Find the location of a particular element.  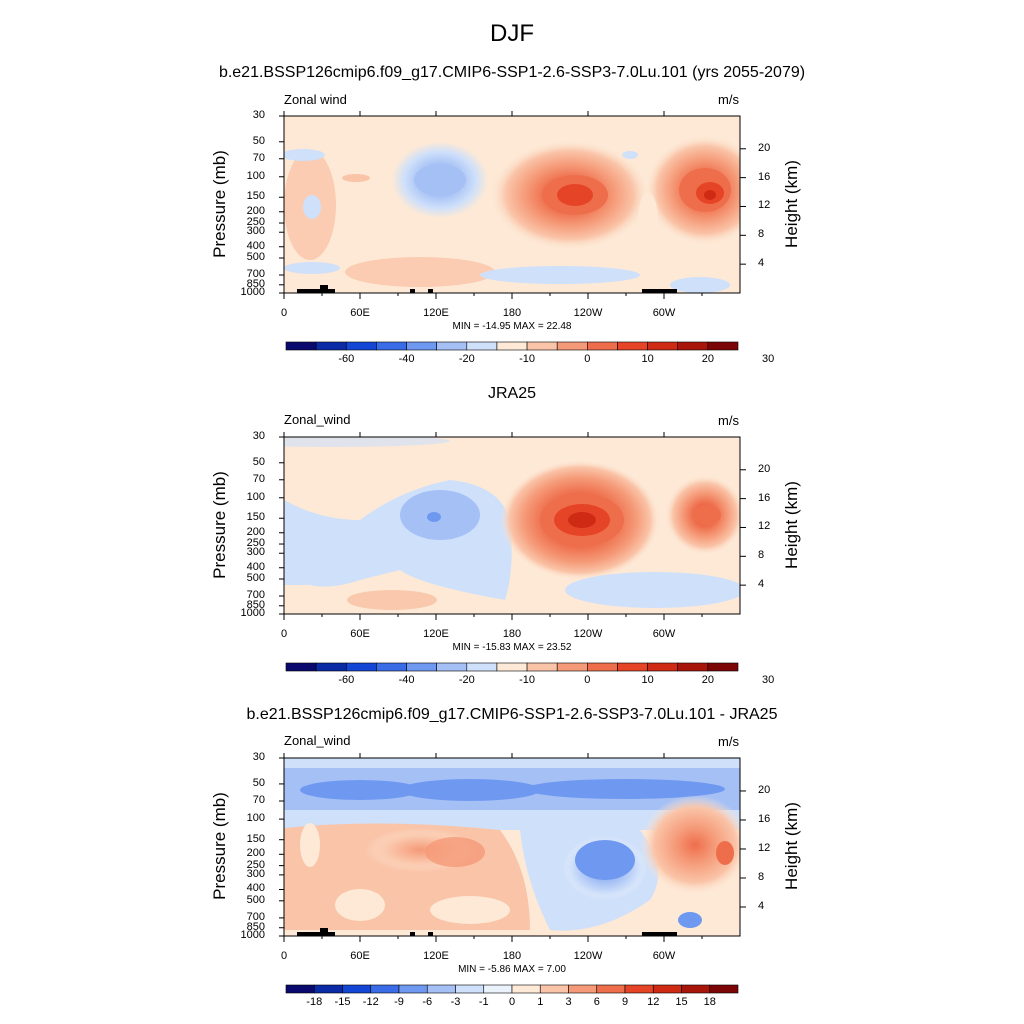

panel-3-y2tick-label: 8 is located at coordinates (761, 876).